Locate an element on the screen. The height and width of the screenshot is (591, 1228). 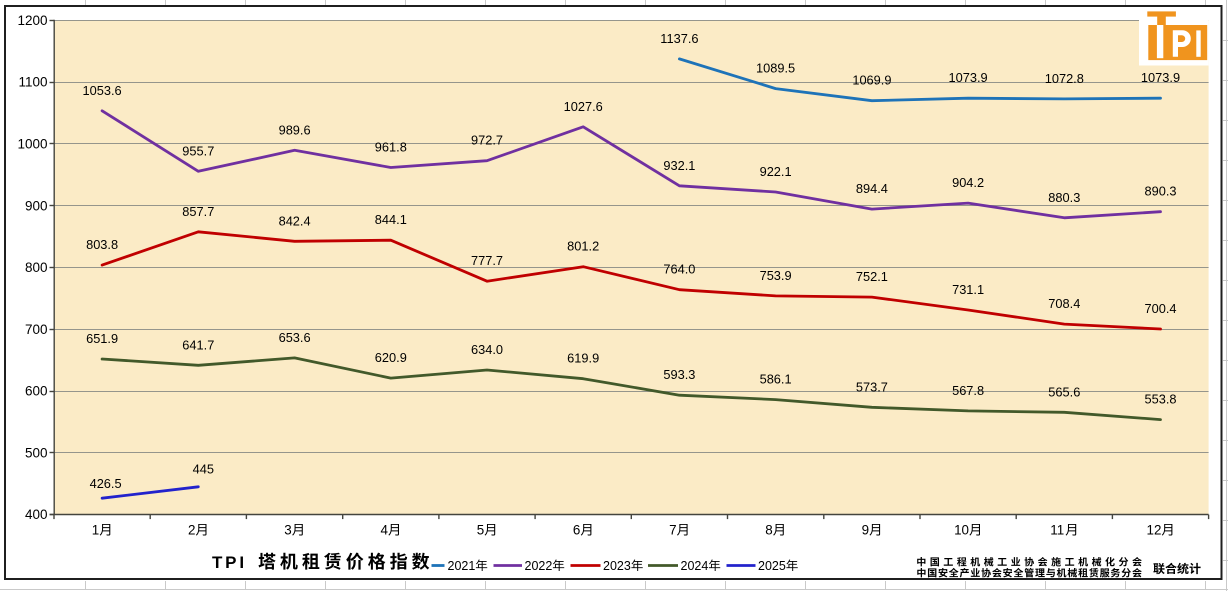
svg-text: 586.1 is located at coordinates (776, 379).